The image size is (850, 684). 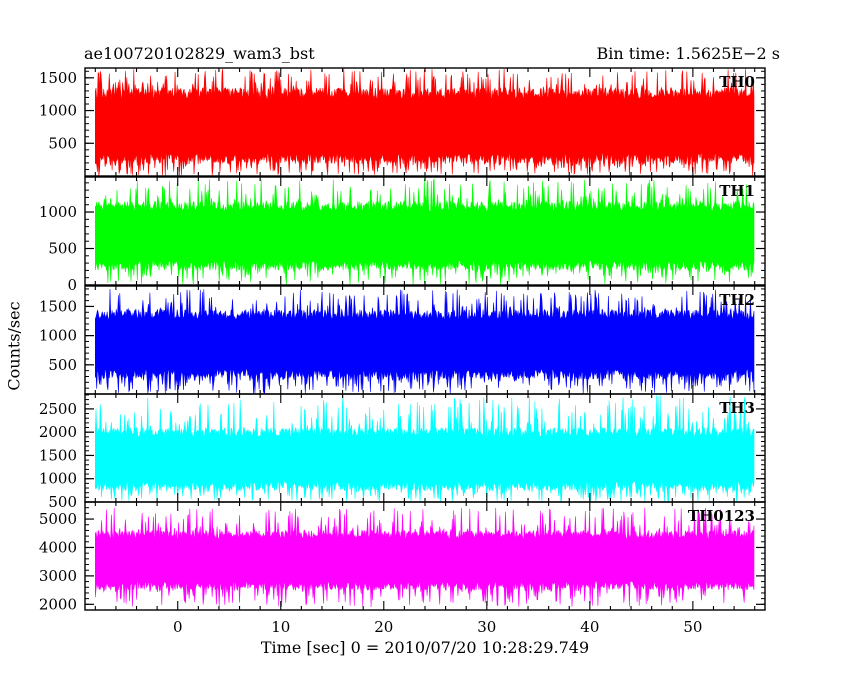 I want to click on series-th2, so click(x=425, y=341).